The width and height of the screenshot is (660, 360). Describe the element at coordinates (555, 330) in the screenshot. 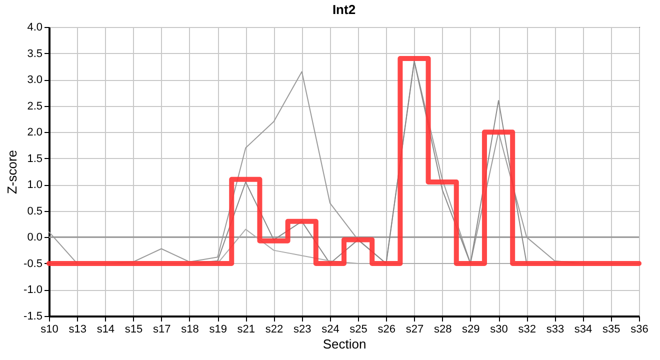

I see `x-tick-label: s33` at that location.